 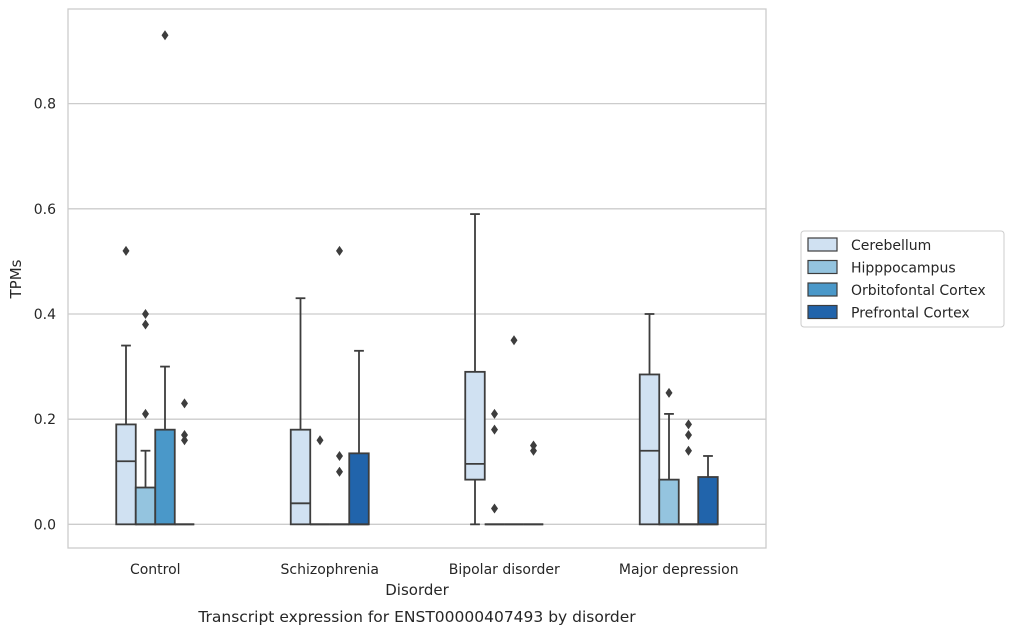 What do you see at coordinates (504, 570) in the screenshot?
I see `x-tick-label: Bipolar disorder` at bounding box center [504, 570].